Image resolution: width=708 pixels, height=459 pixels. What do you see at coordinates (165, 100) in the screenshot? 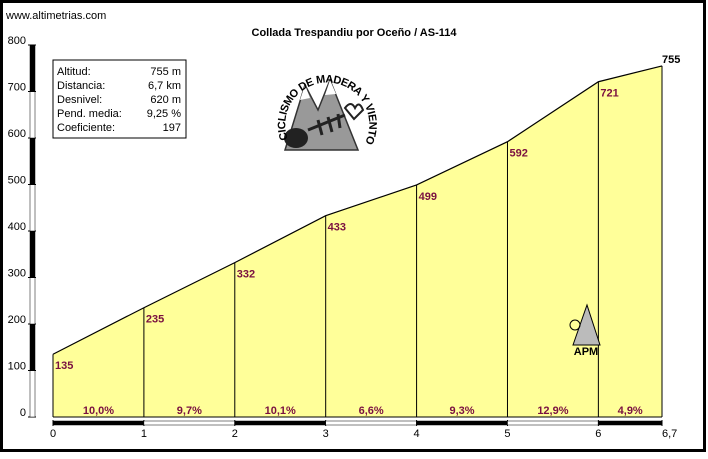
I see `info-value: 620 m` at bounding box center [165, 100].